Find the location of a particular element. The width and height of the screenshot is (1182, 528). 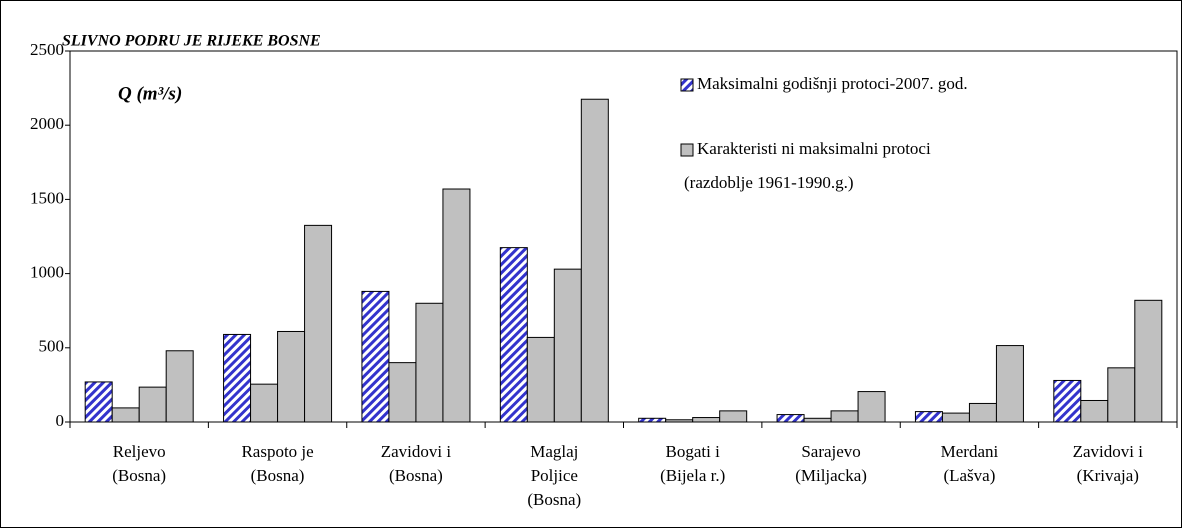

x-tick-label: (Bijela r.) is located at coordinates (692, 475).